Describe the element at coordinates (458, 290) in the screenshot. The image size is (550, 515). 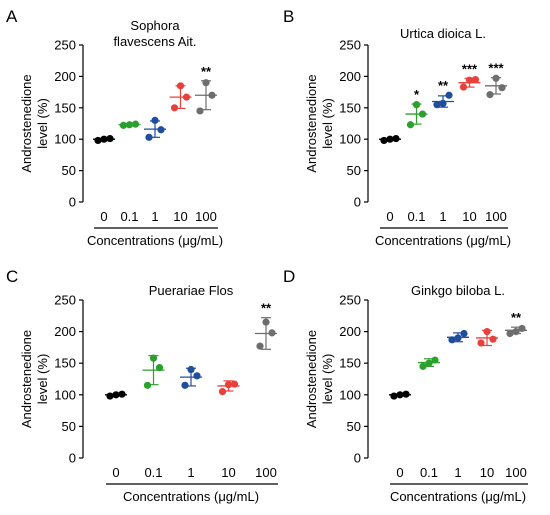
I see `chart-title: Ginkgo biloba L.` at that location.